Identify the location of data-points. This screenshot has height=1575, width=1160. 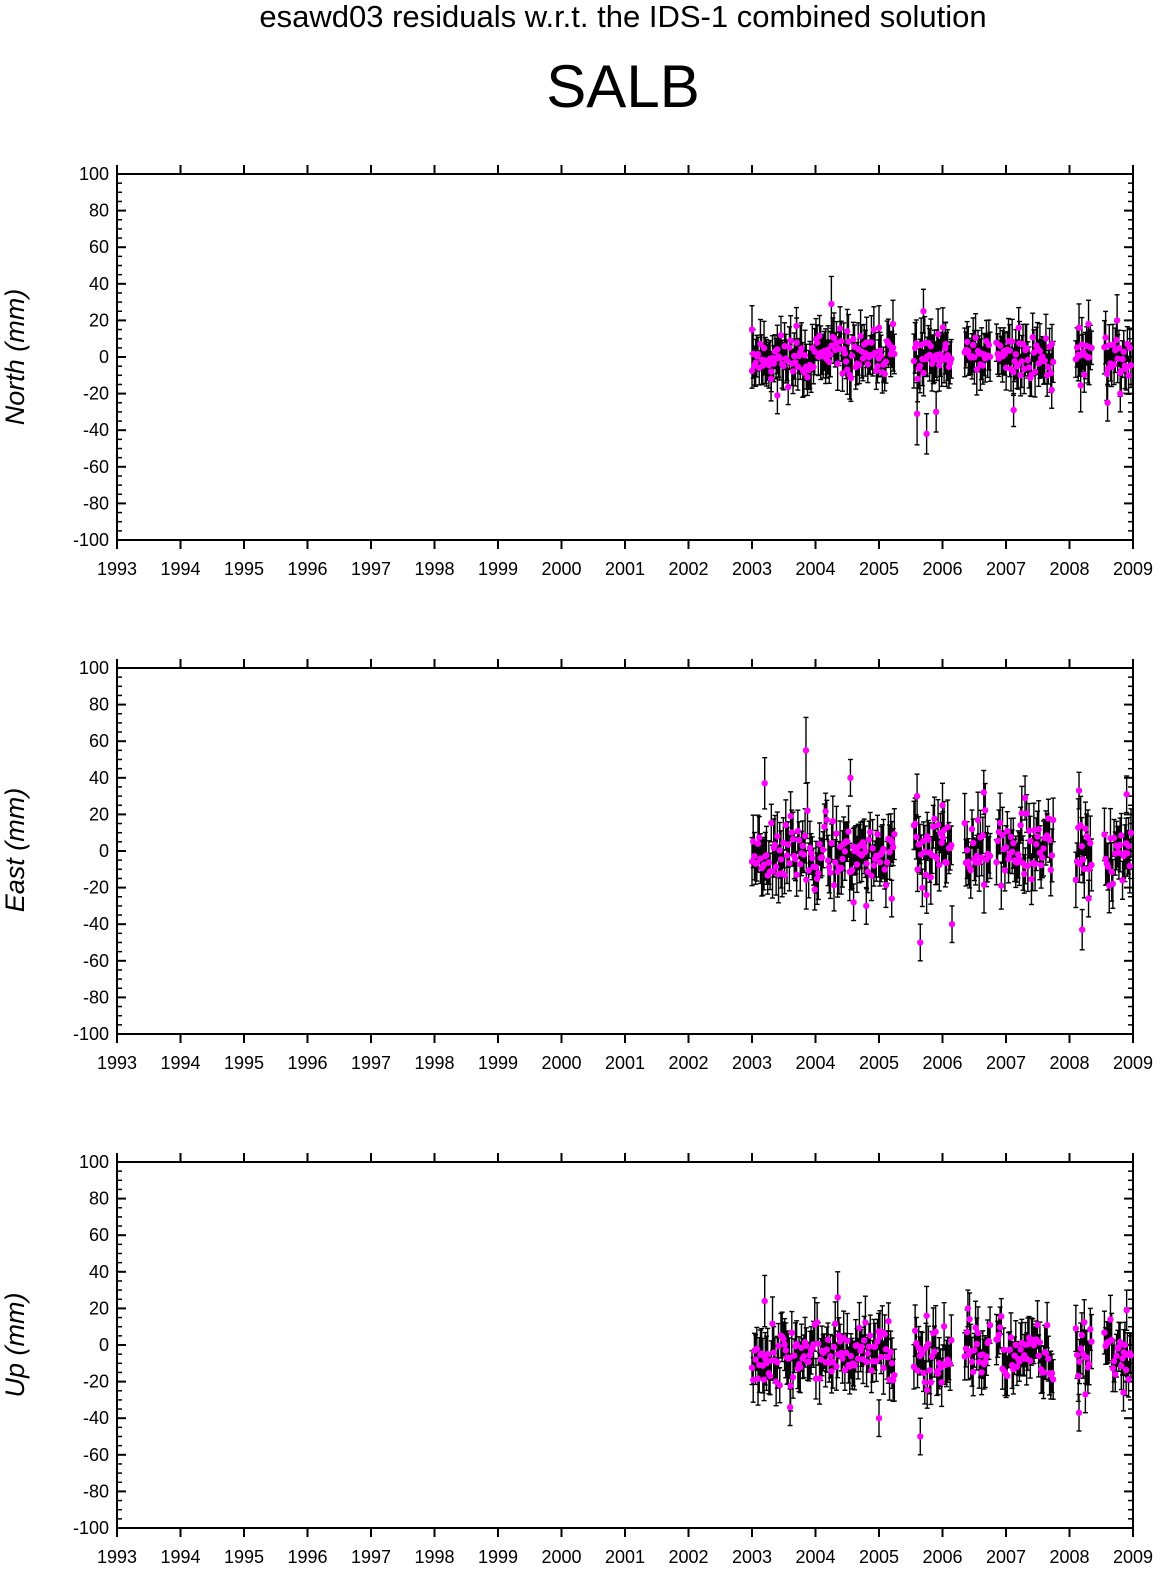
(941, 369).